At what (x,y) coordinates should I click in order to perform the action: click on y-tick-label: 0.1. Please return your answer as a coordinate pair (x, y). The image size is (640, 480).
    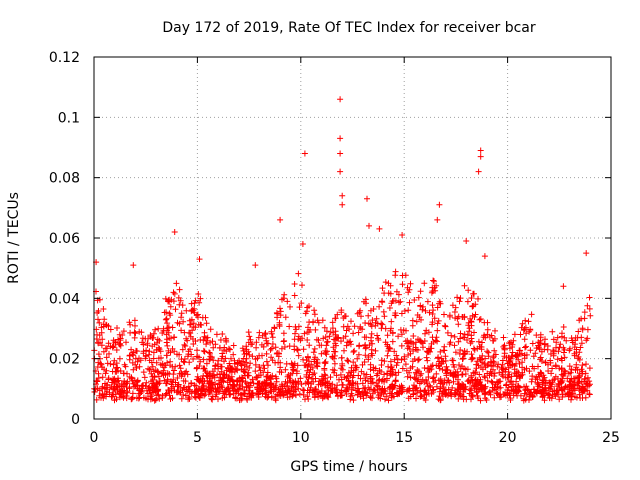
    Looking at the image, I should click on (69, 118).